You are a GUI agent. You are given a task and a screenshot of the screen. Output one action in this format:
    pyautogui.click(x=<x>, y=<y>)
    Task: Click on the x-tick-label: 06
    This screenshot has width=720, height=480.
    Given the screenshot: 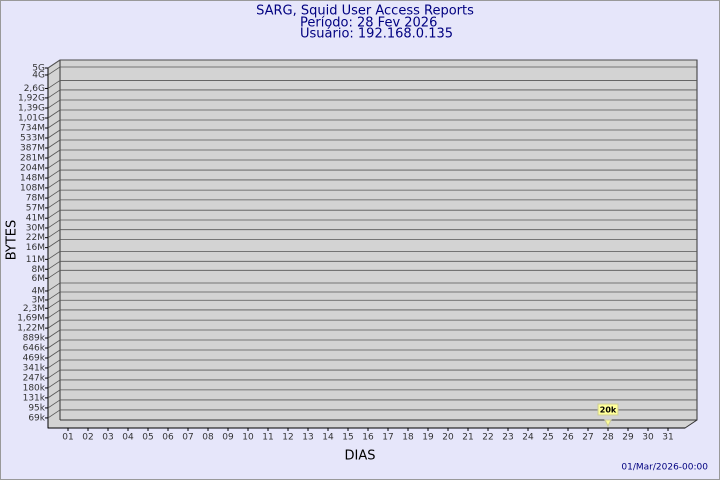 What is the action you would take?
    pyautogui.click(x=168, y=438)
    